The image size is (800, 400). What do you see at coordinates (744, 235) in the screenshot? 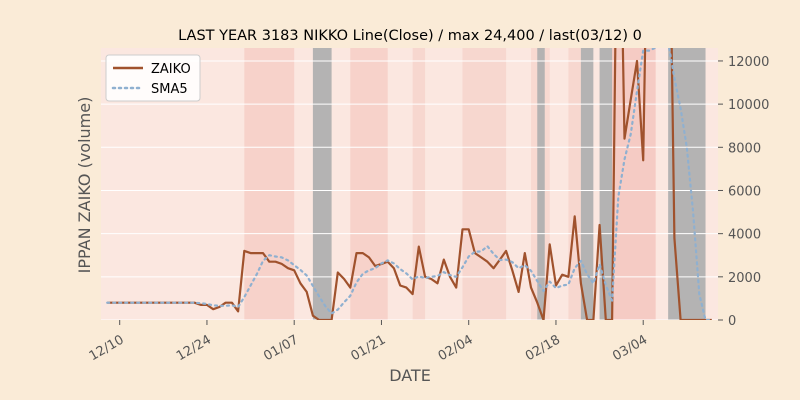
I see `y-tick-label: 4000` at bounding box center [744, 235].